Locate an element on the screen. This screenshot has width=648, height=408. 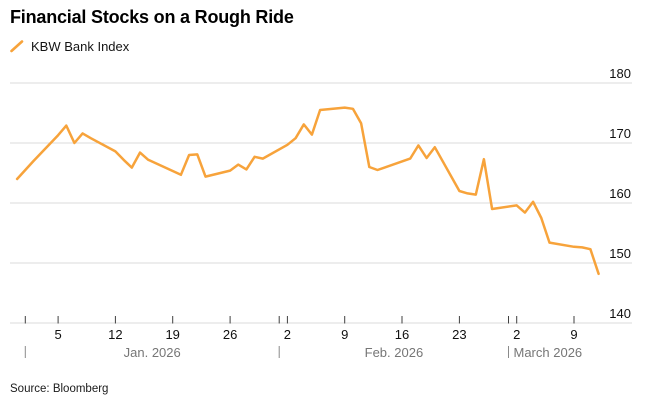
x-axis-tick-label: 16 is located at coordinates (402, 334).